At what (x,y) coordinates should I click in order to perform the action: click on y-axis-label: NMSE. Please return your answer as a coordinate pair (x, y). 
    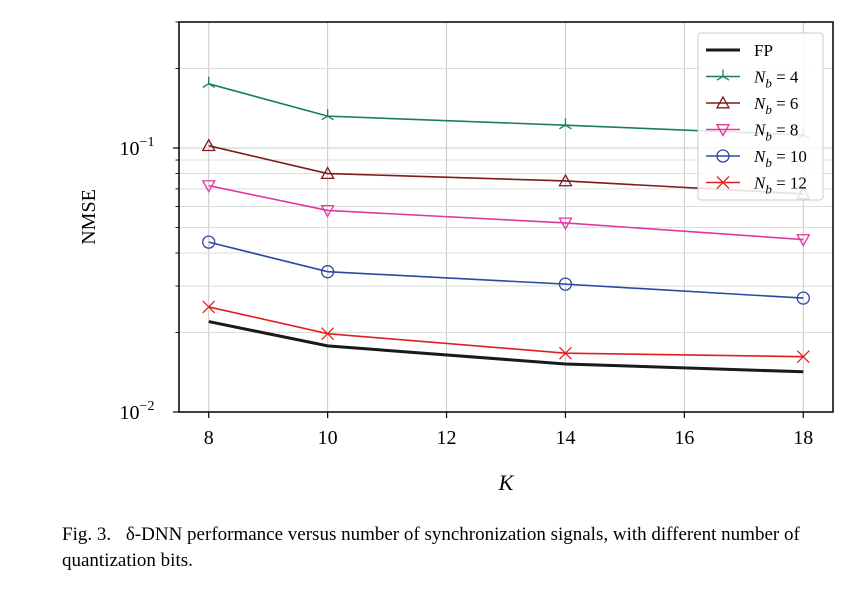
    Looking at the image, I should click on (89, 217).